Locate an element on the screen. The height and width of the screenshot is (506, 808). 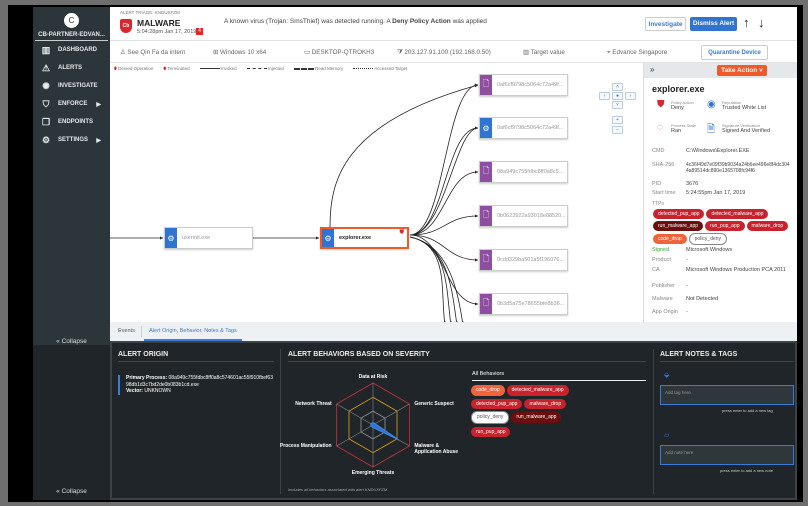
note-input: Add note here is located at coordinates (727, 455).